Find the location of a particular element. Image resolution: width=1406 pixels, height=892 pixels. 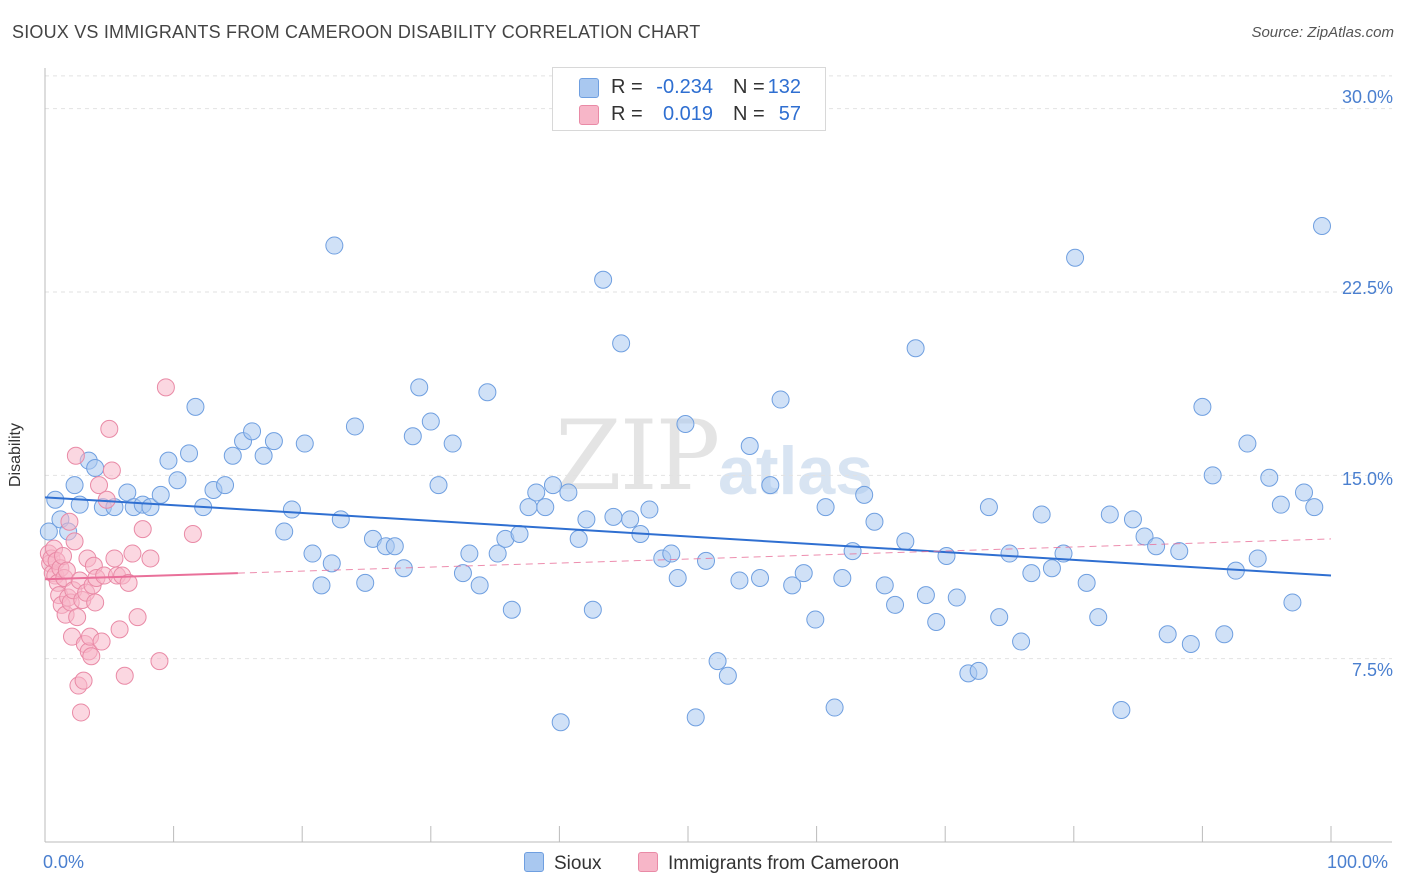

watermark-zip: ZIP is located at coordinates (637, 456).